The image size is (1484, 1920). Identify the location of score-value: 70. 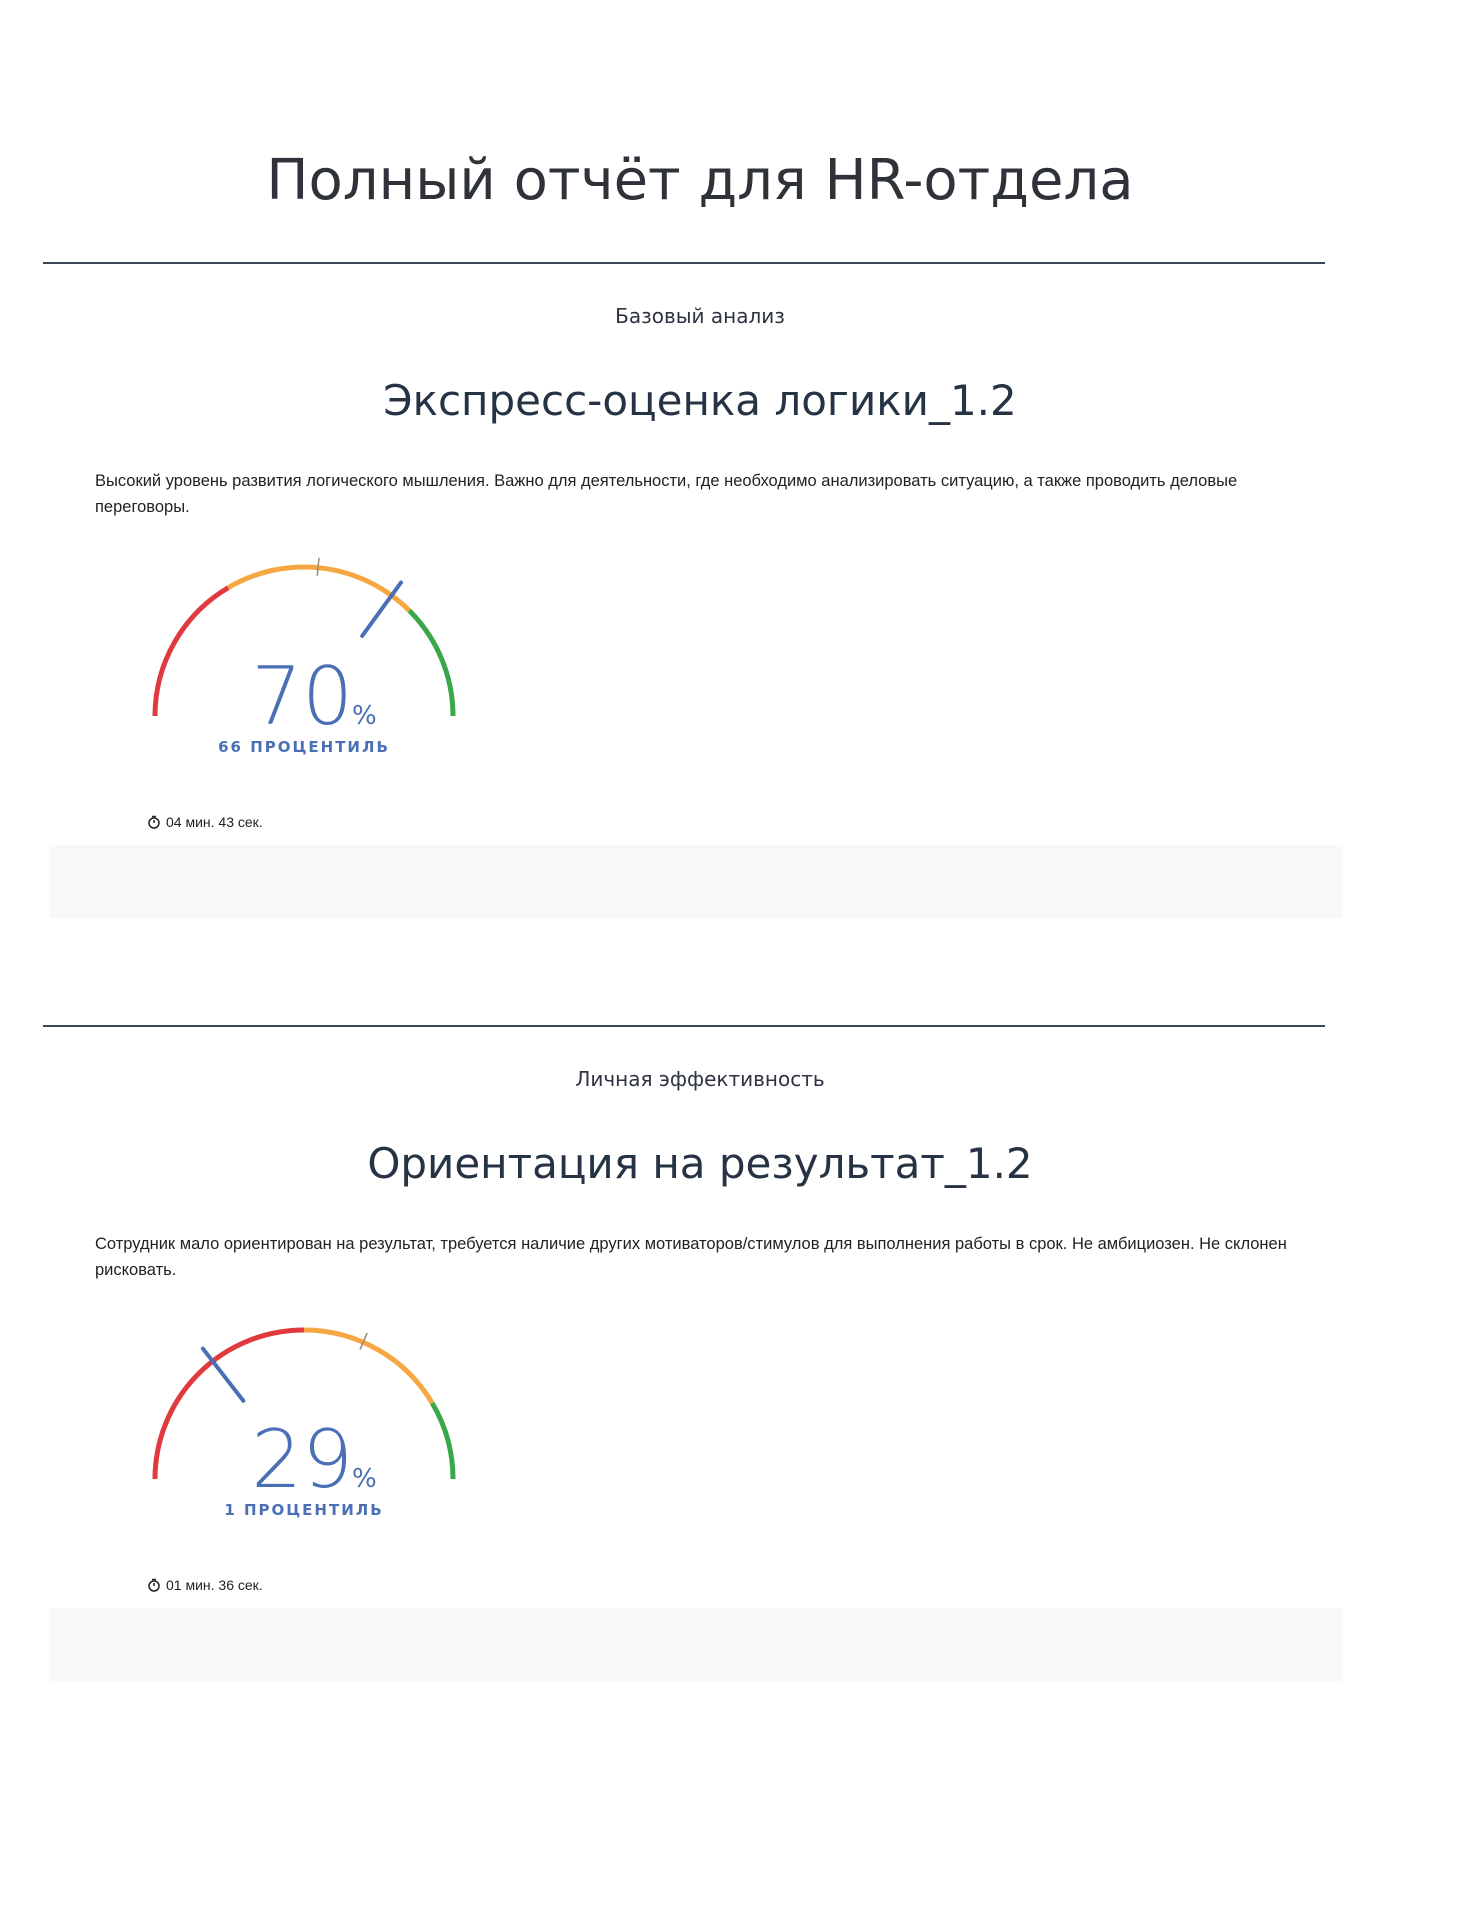
(302, 696).